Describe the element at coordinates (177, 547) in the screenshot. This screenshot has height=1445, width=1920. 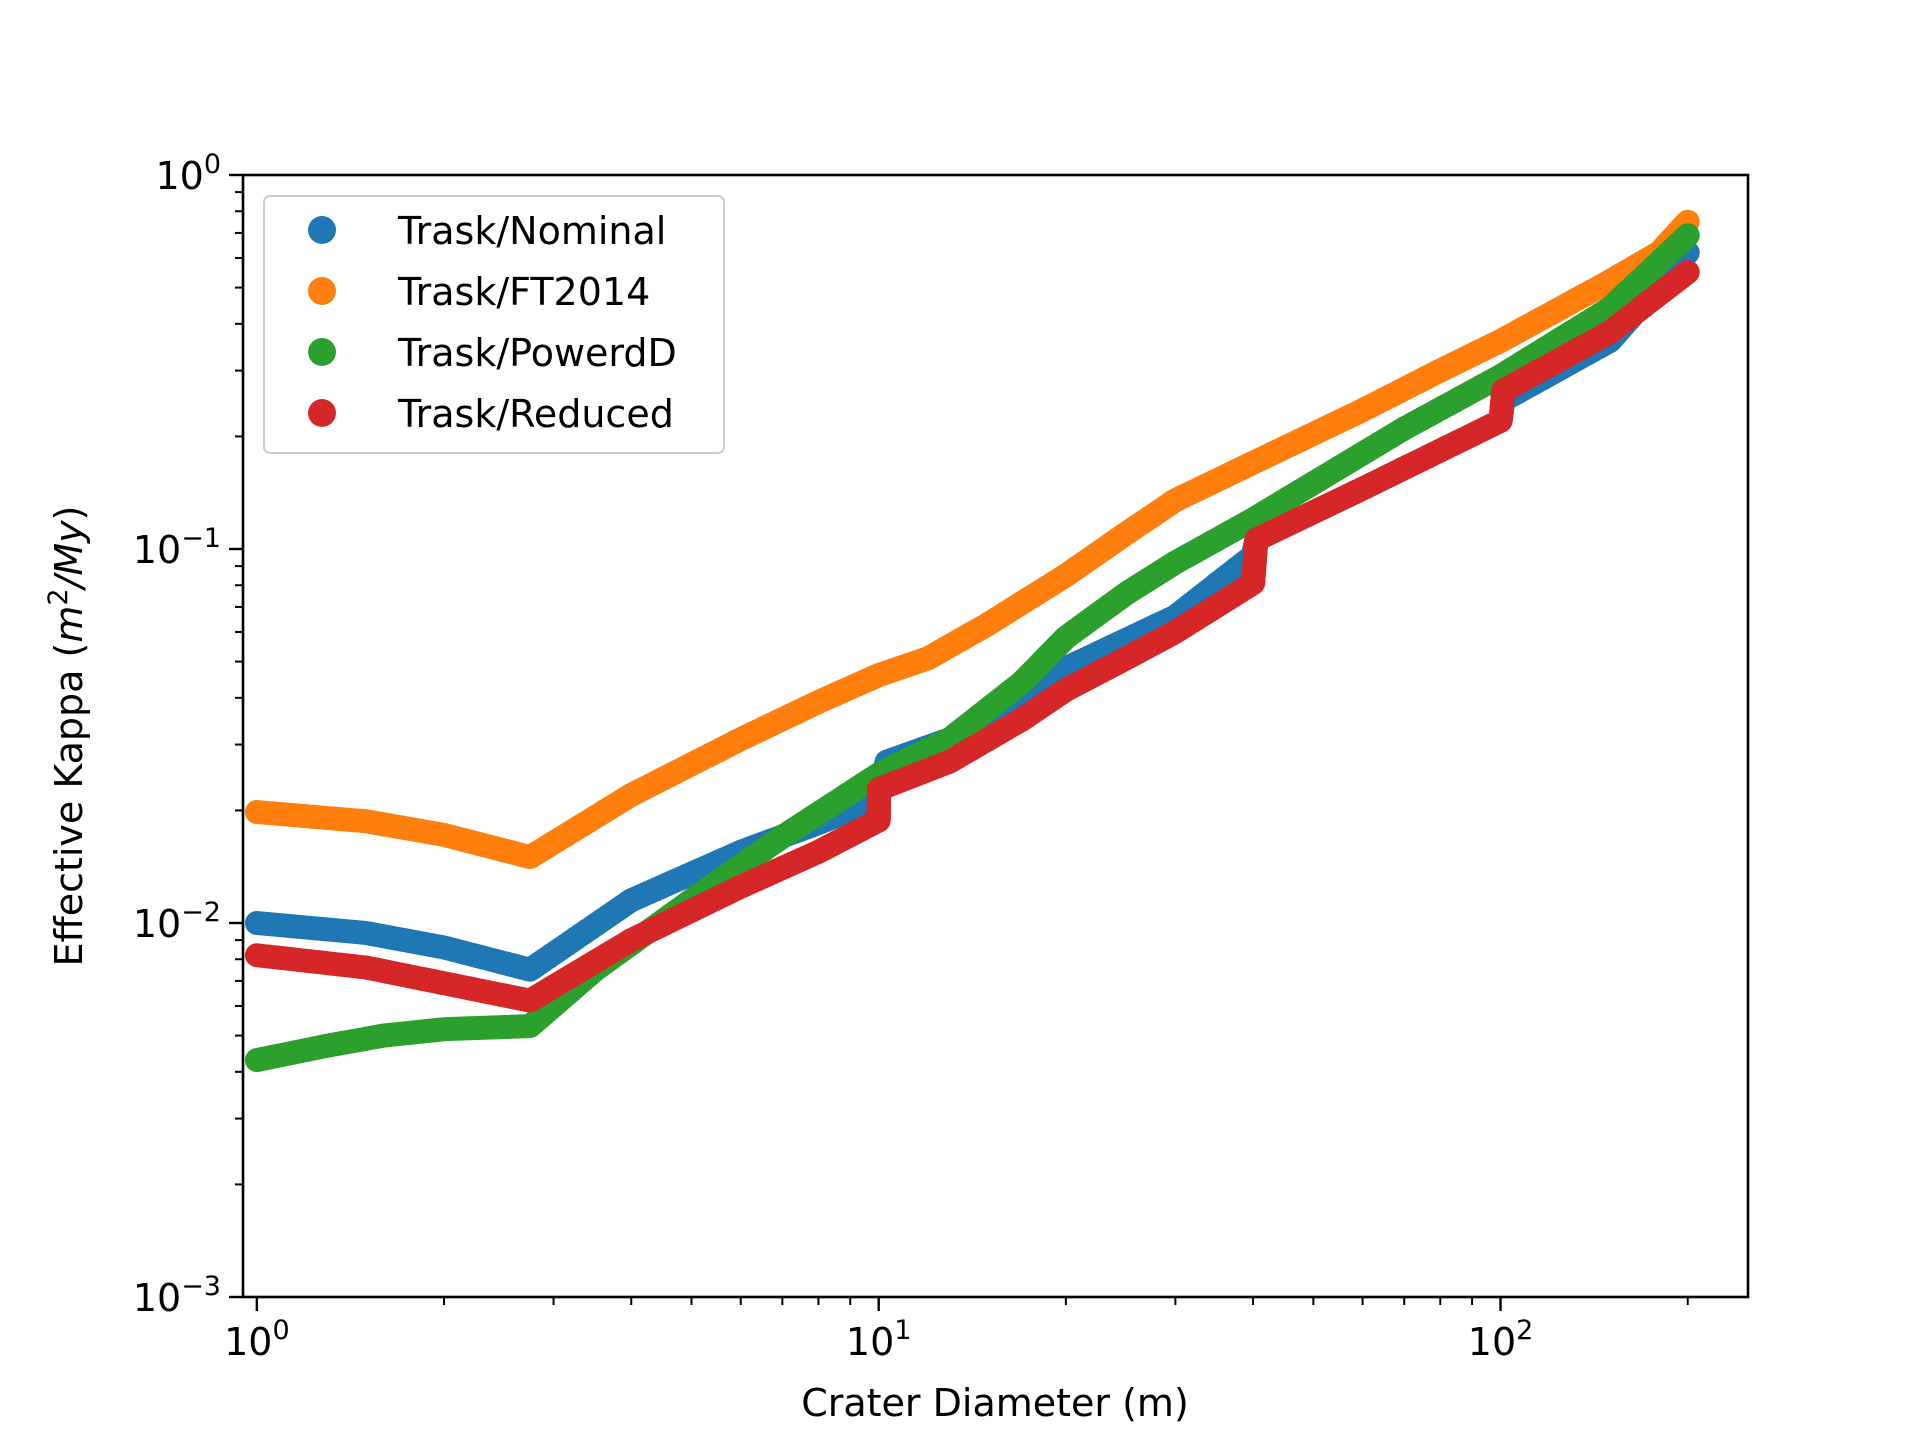
I see `y-tick-label: 10⁻¹` at that location.